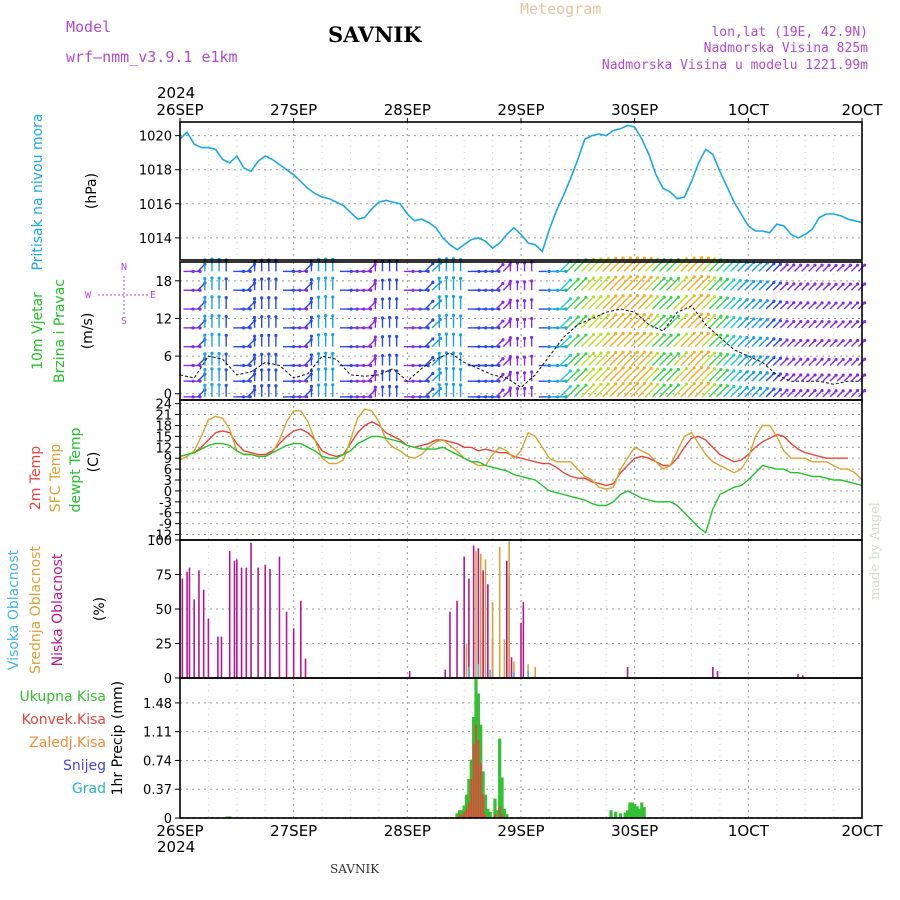 The width and height of the screenshot is (900, 900). Describe the element at coordinates (157, 704) in the screenshot. I see `y-tick-label: 1.48` at that location.